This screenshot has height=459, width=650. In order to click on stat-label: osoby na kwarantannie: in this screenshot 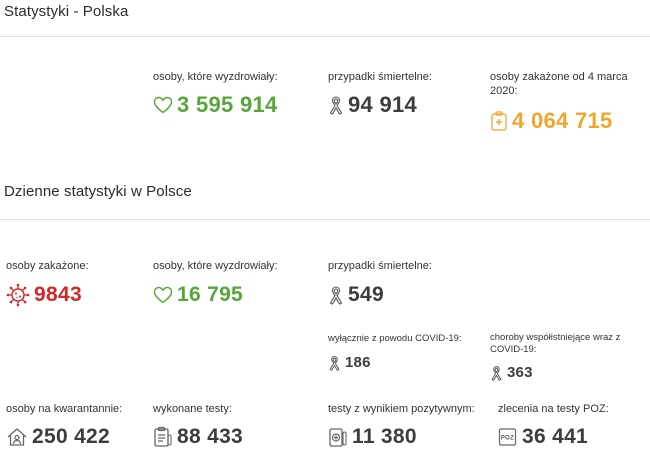, I will do `click(64, 409)`.